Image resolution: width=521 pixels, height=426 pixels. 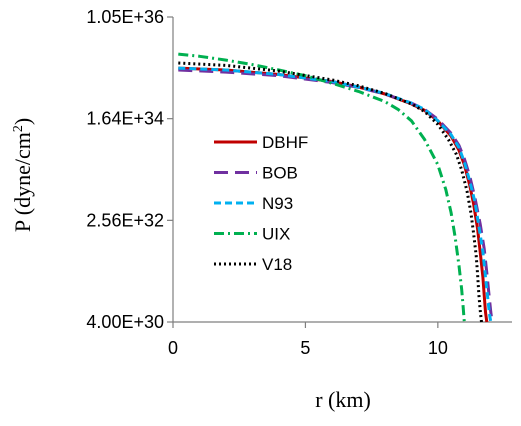 What do you see at coordinates (173, 348) in the screenshot?
I see `x-tick-label: 0` at bounding box center [173, 348].